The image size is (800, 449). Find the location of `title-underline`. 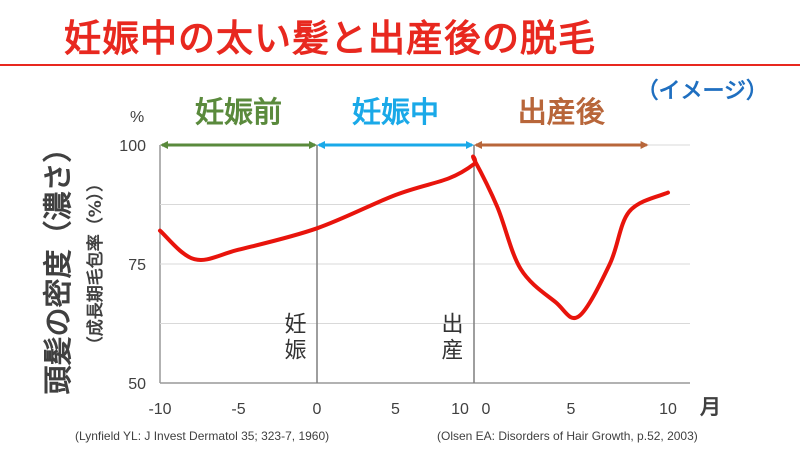

title-underline is located at coordinates (400, 65).